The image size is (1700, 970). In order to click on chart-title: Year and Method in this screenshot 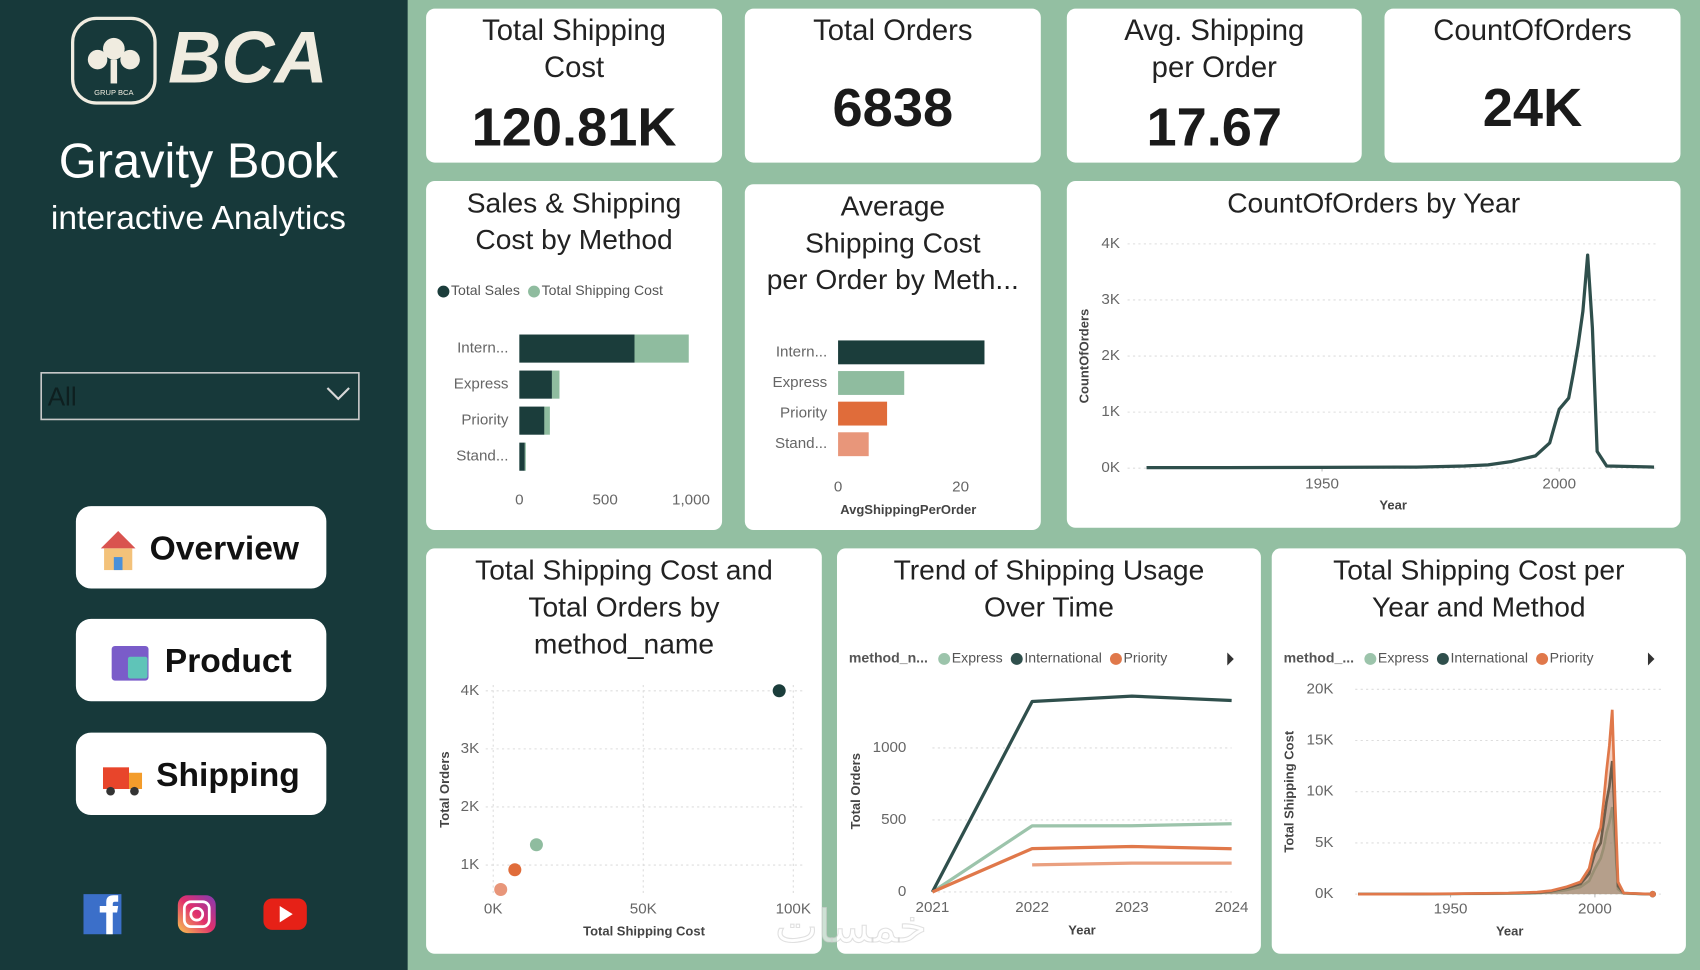, I will do `click(1479, 607)`.